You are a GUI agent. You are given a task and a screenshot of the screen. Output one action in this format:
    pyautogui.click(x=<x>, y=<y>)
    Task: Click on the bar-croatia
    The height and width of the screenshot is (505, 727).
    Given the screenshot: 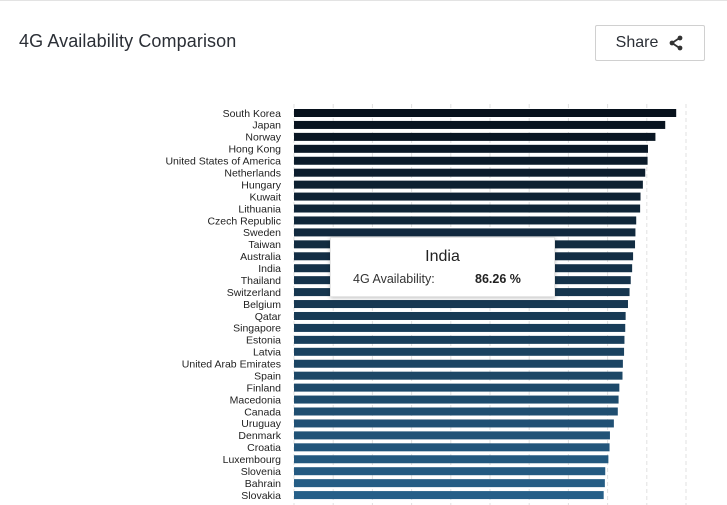 What is the action you would take?
    pyautogui.click(x=452, y=447)
    